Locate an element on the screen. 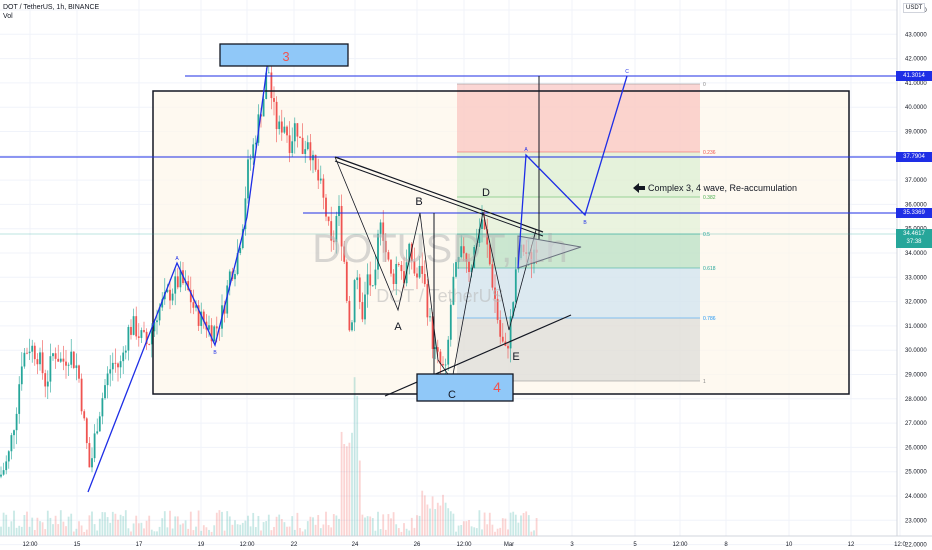 Image resolution: width=932 pixels, height=550 pixels. label-a: A is located at coordinates (398, 327).